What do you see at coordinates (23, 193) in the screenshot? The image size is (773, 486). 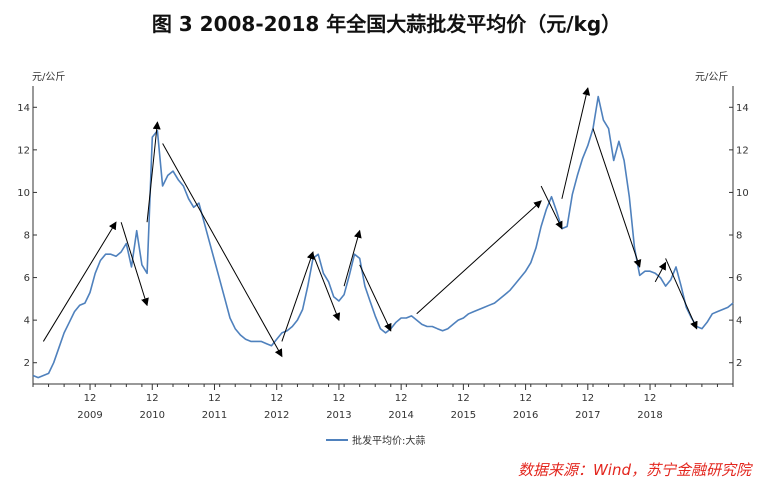 I see `y-tick-label-left: 10` at bounding box center [23, 193].